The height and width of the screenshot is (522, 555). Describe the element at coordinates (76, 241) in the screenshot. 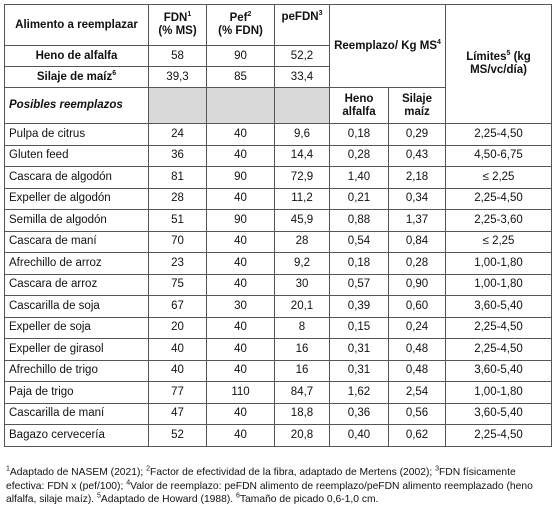

I see `cell-name: Cascara de maní` at that location.